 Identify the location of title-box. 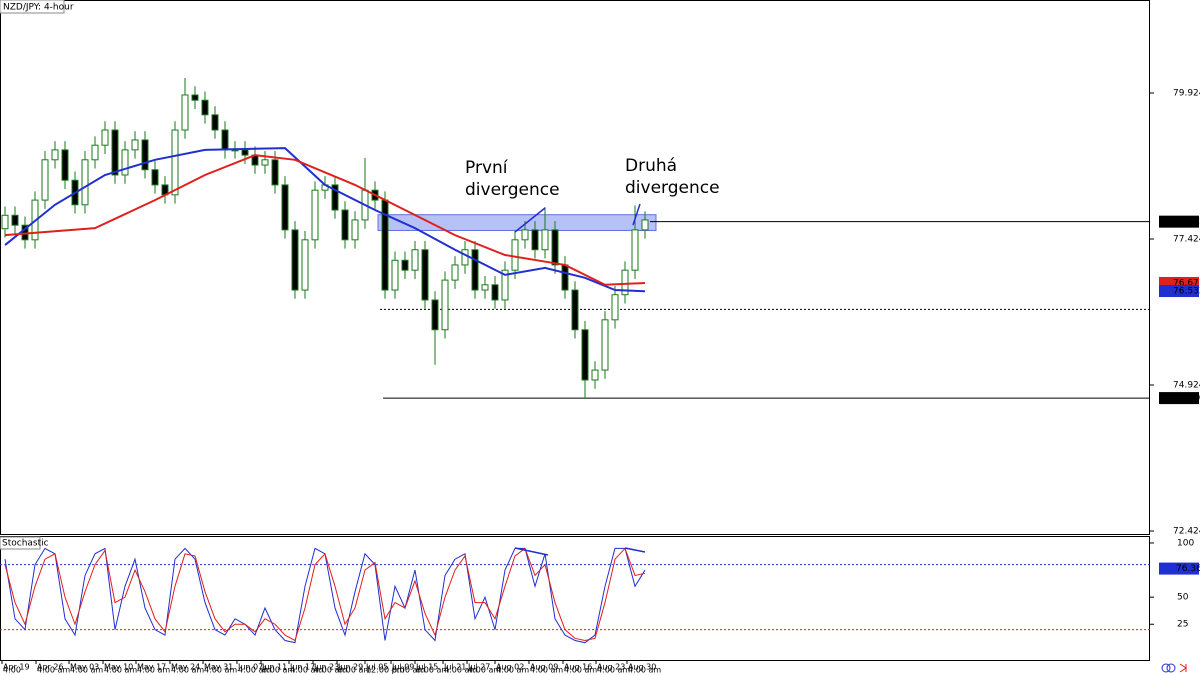
(32, 7).